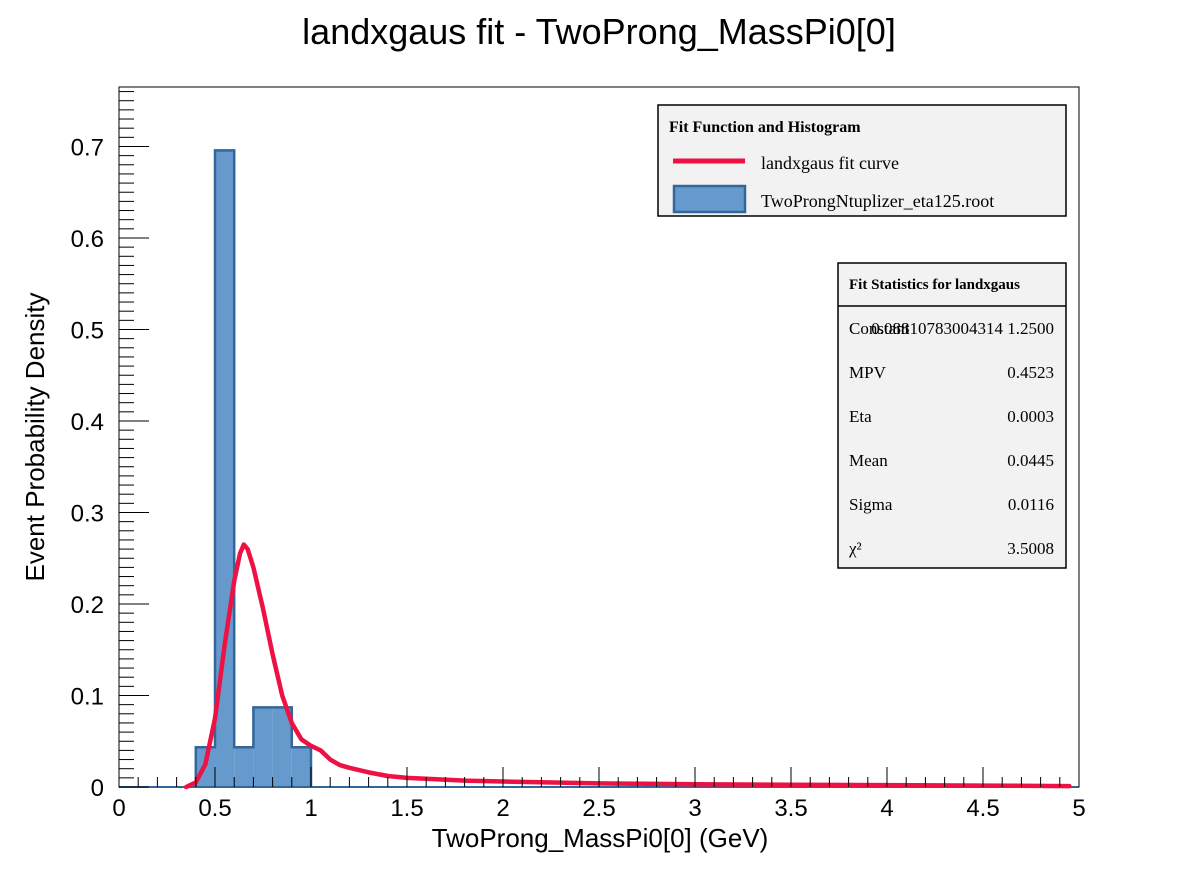 Image resolution: width=1198 pixels, height=875 pixels. I want to click on x-tick-label: 3, so click(694, 808).